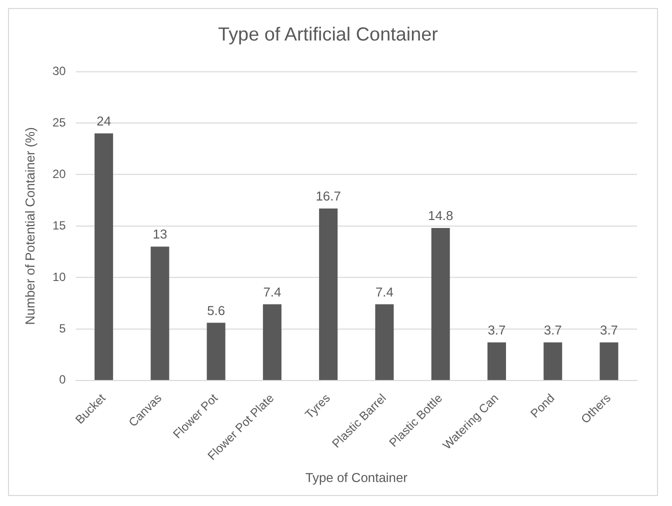 This screenshot has width=672, height=506. I want to click on y-tick-label: 15, so click(59, 225).